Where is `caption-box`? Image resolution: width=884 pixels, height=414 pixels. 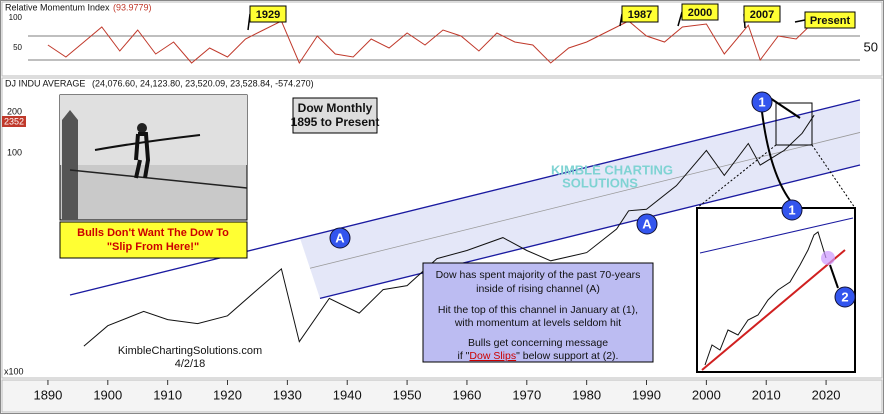
caption-box is located at coordinates (153, 240).